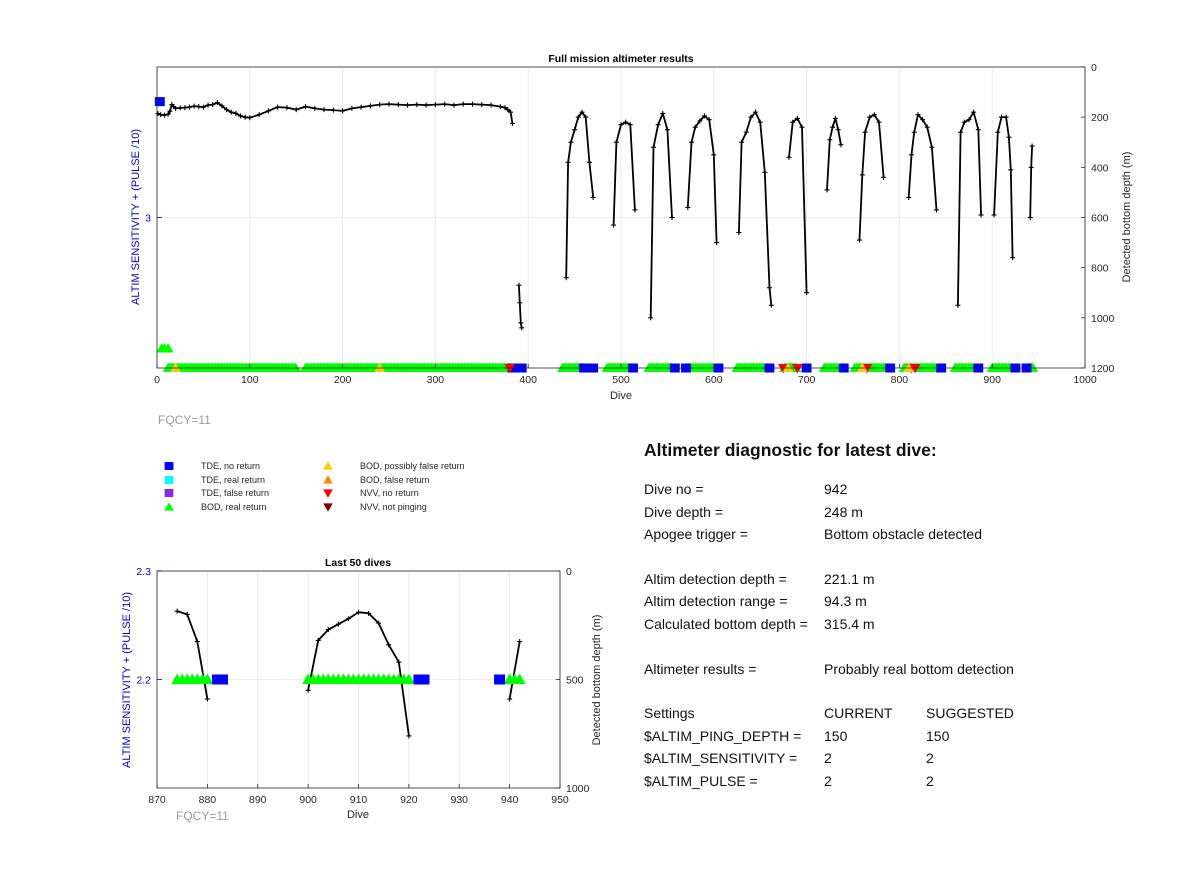 The width and height of the screenshot is (1200, 885). Describe the element at coordinates (858, 713) in the screenshot. I see `current-header: CURRENT` at that location.